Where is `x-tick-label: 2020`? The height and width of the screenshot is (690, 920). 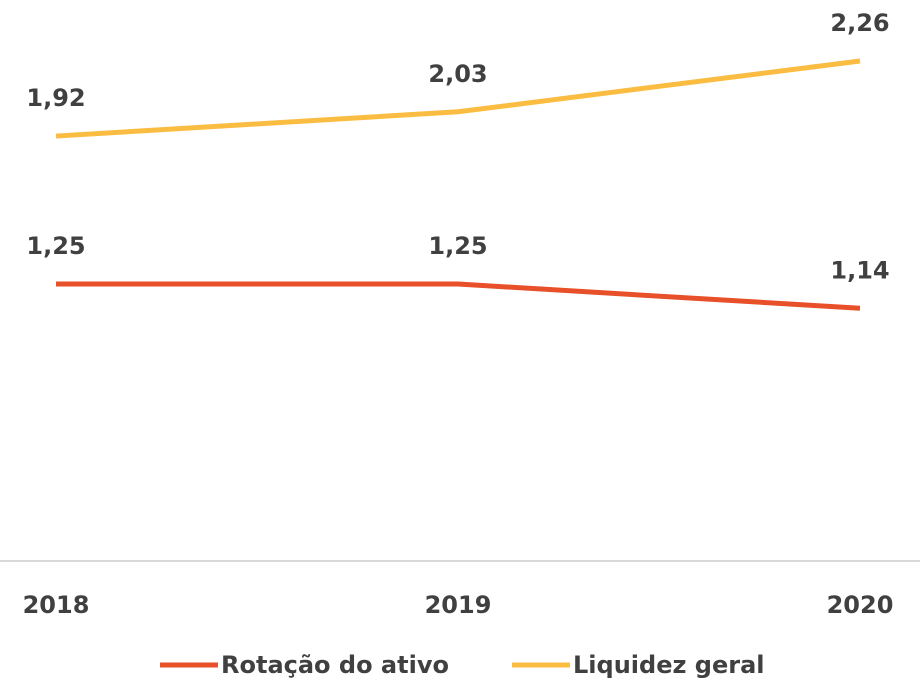 x-tick-label: 2020 is located at coordinates (860, 605).